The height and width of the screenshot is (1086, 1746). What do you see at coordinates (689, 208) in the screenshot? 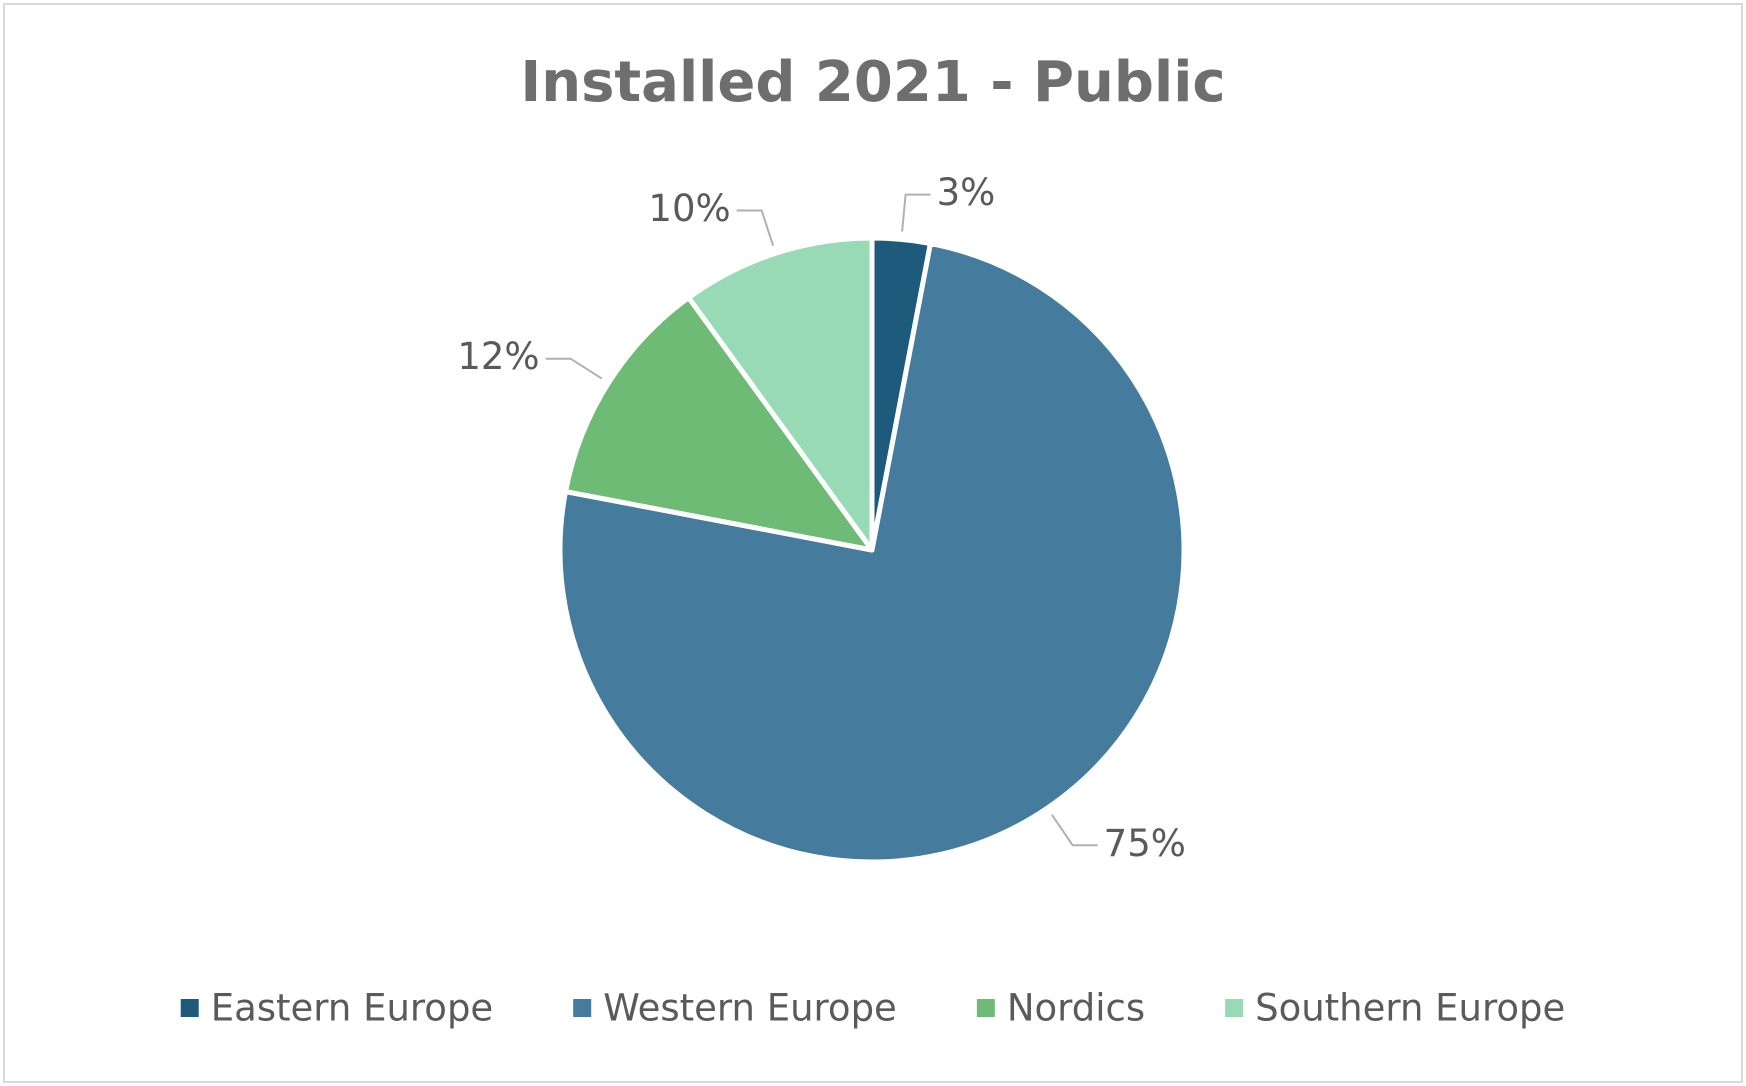
I see `data-label: 10%` at bounding box center [689, 208].